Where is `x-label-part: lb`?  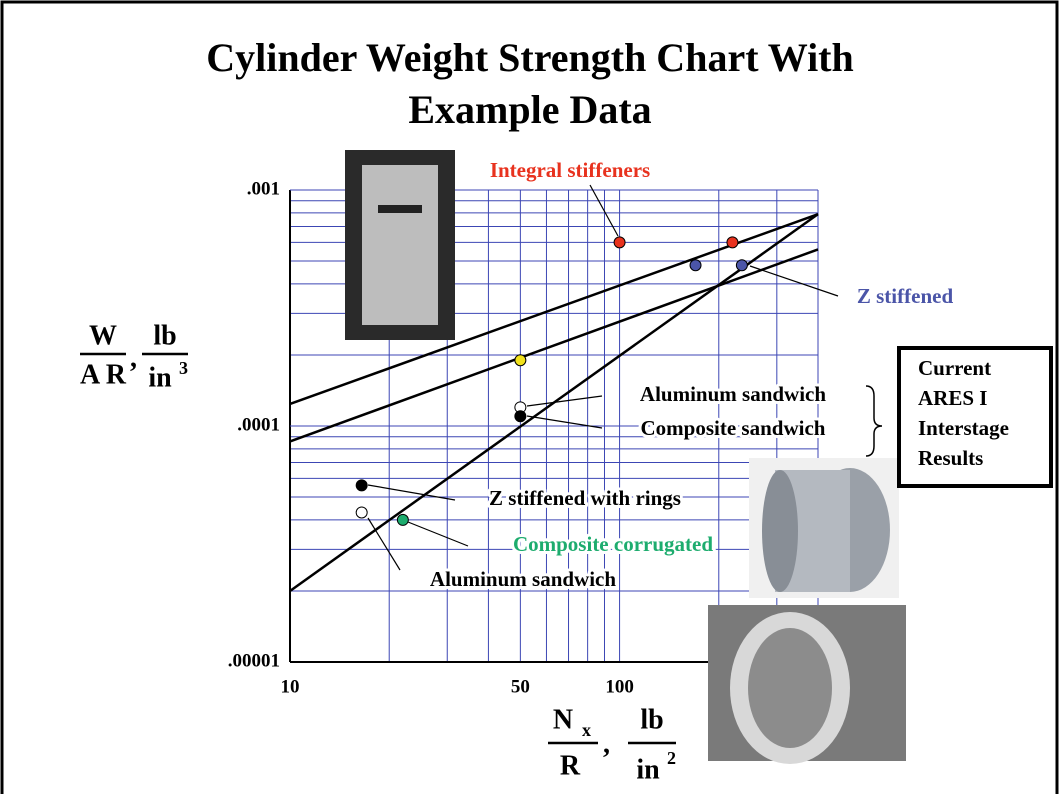 x-label-part: lb is located at coordinates (651, 719).